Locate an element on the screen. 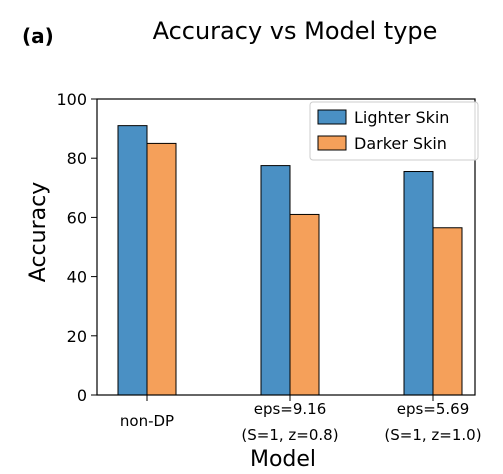 Image resolution: width=503 pixels, height=474 pixels. y-tick-label: 20 is located at coordinates (77, 336).